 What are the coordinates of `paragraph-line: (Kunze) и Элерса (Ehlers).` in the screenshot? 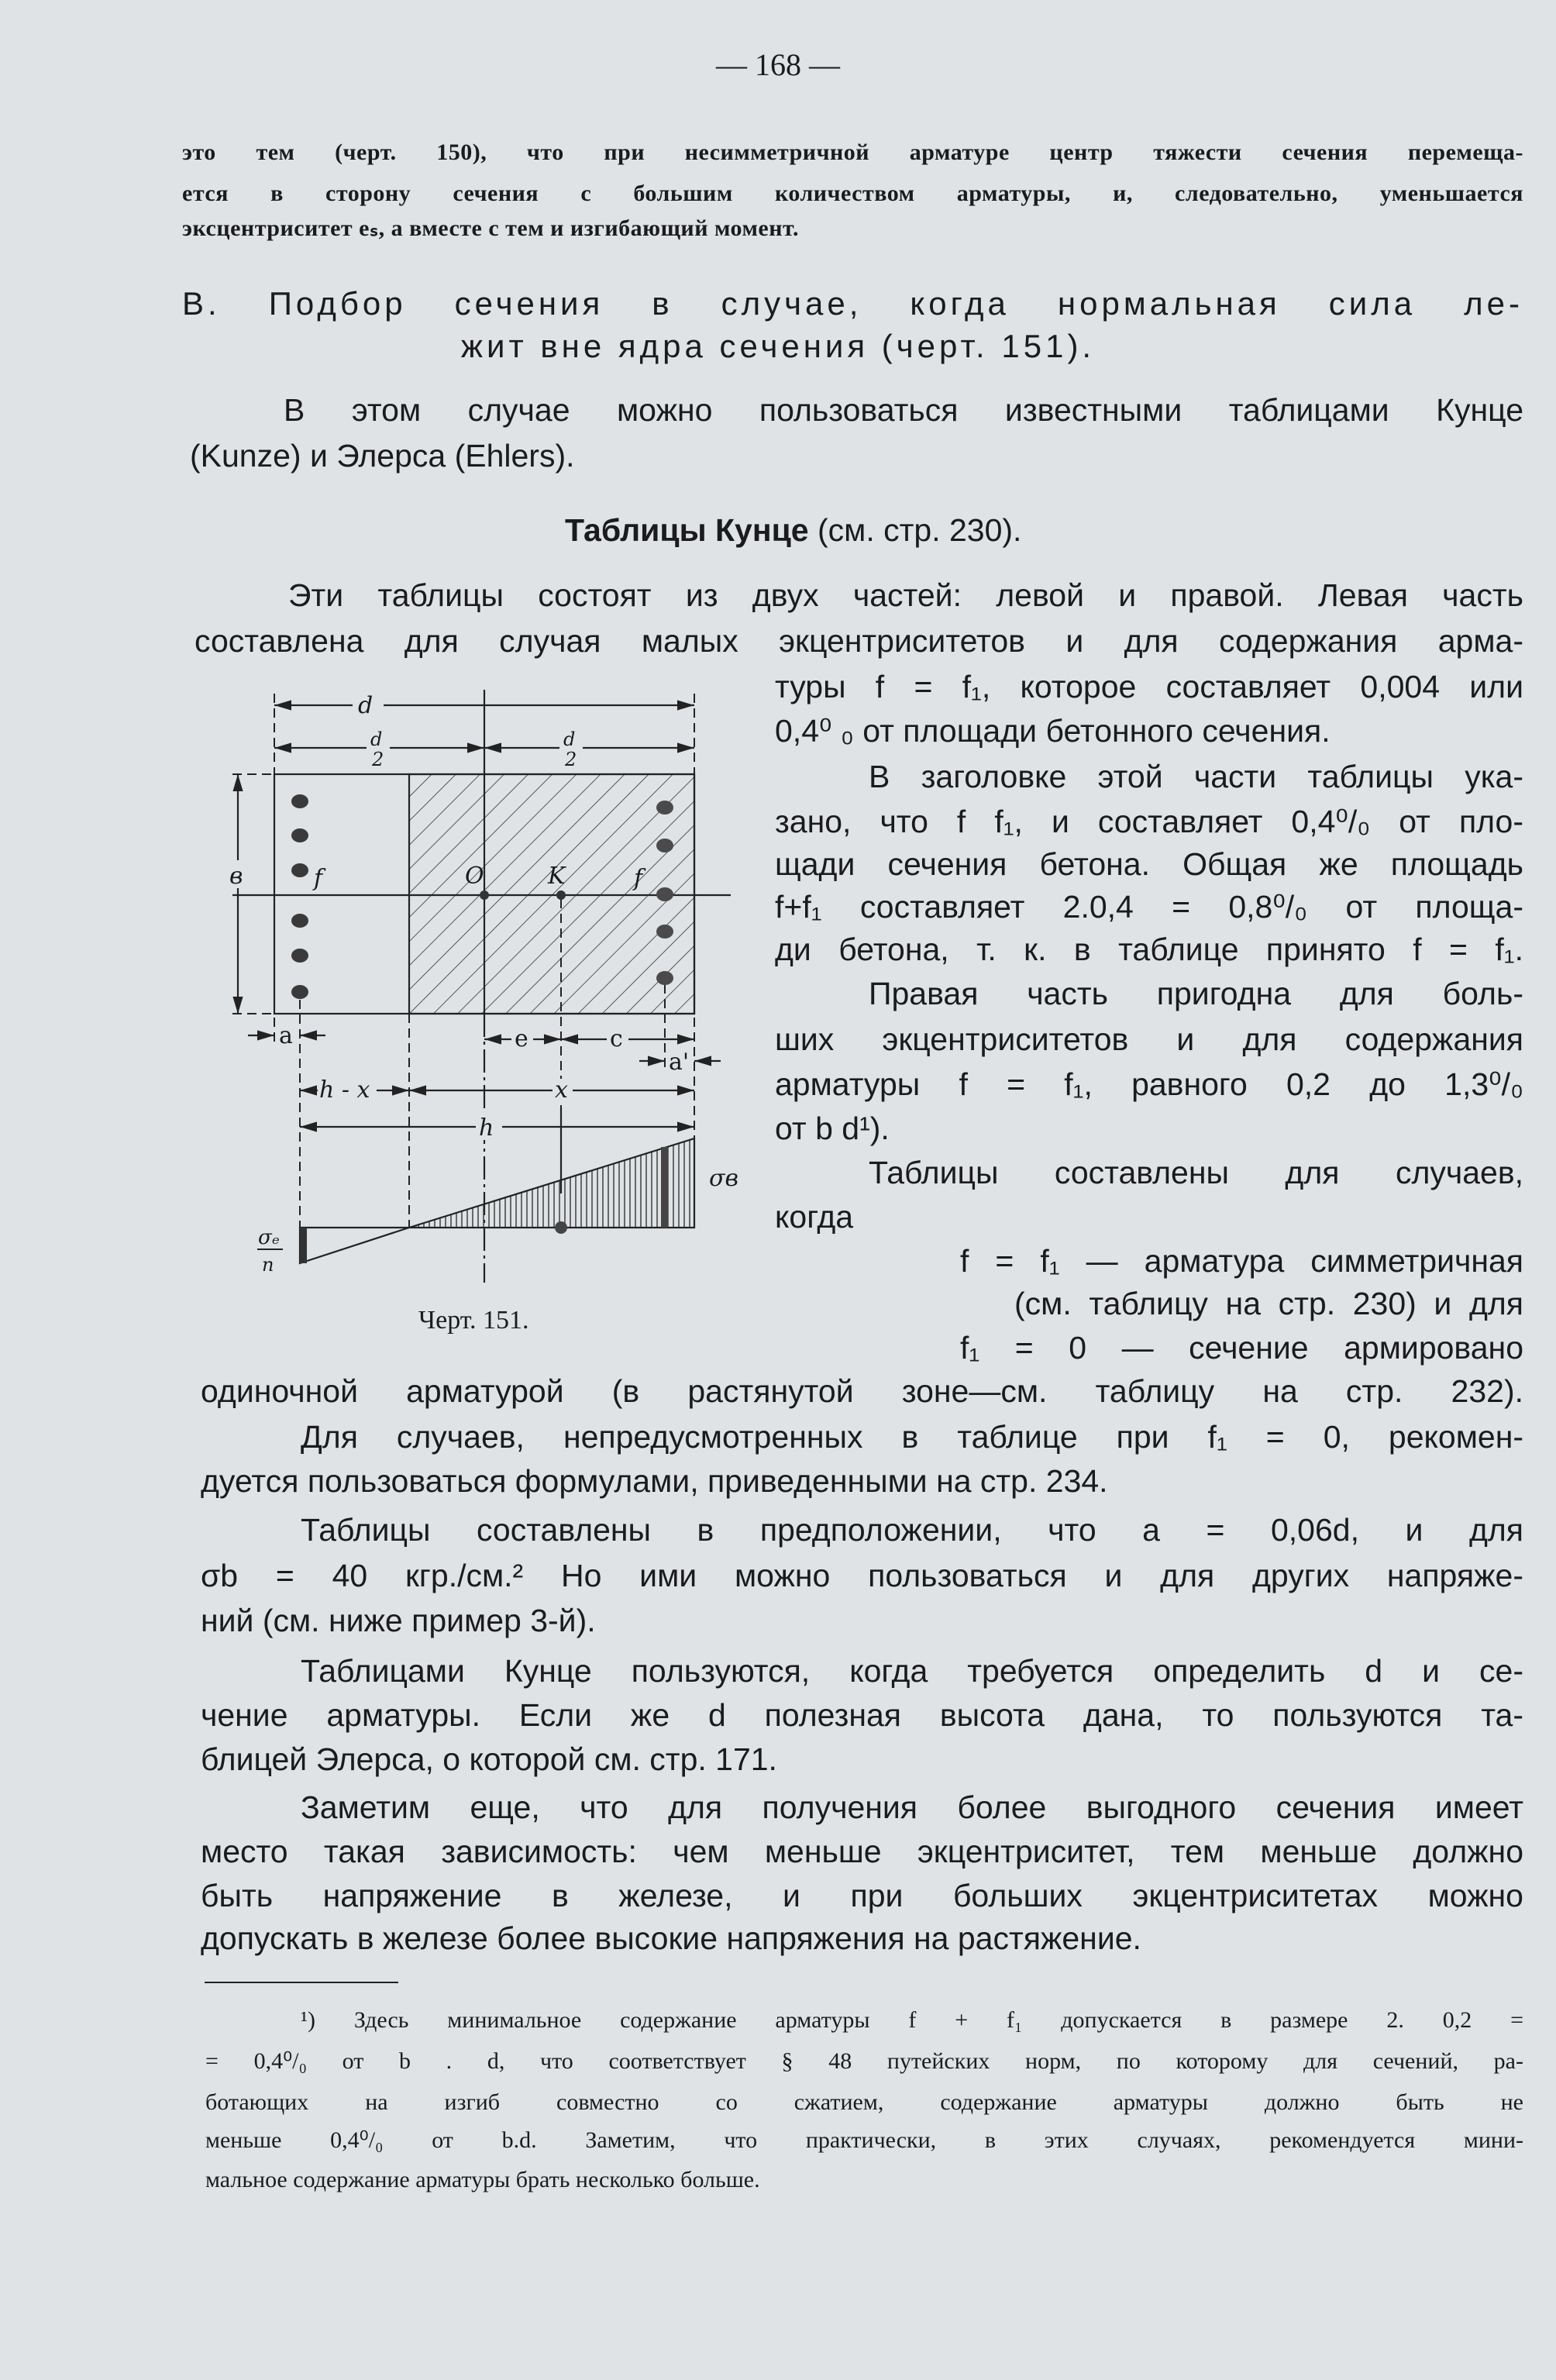 It's located at (382, 456).